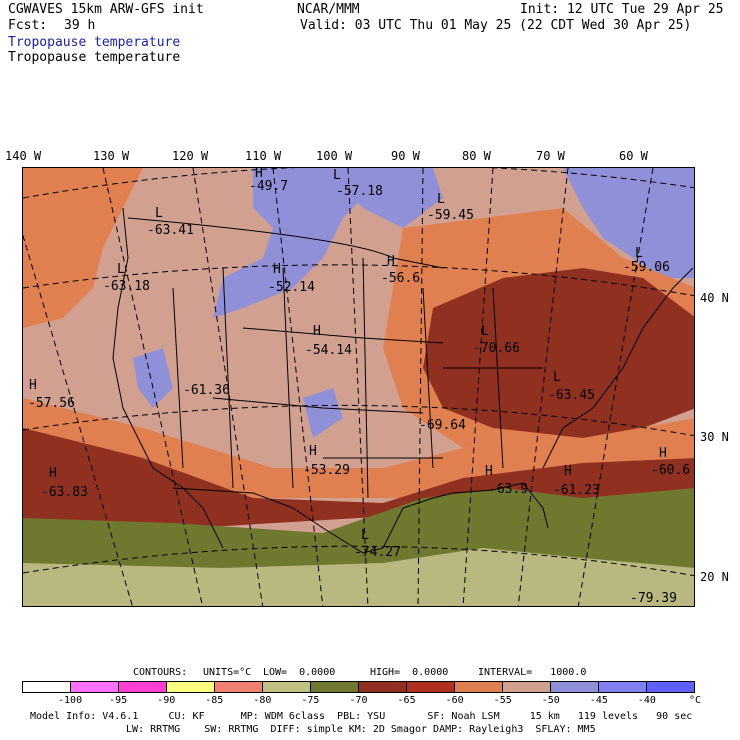  What do you see at coordinates (358, 483) in the screenshot?
I see `region-darkred-south` at bounding box center [358, 483].